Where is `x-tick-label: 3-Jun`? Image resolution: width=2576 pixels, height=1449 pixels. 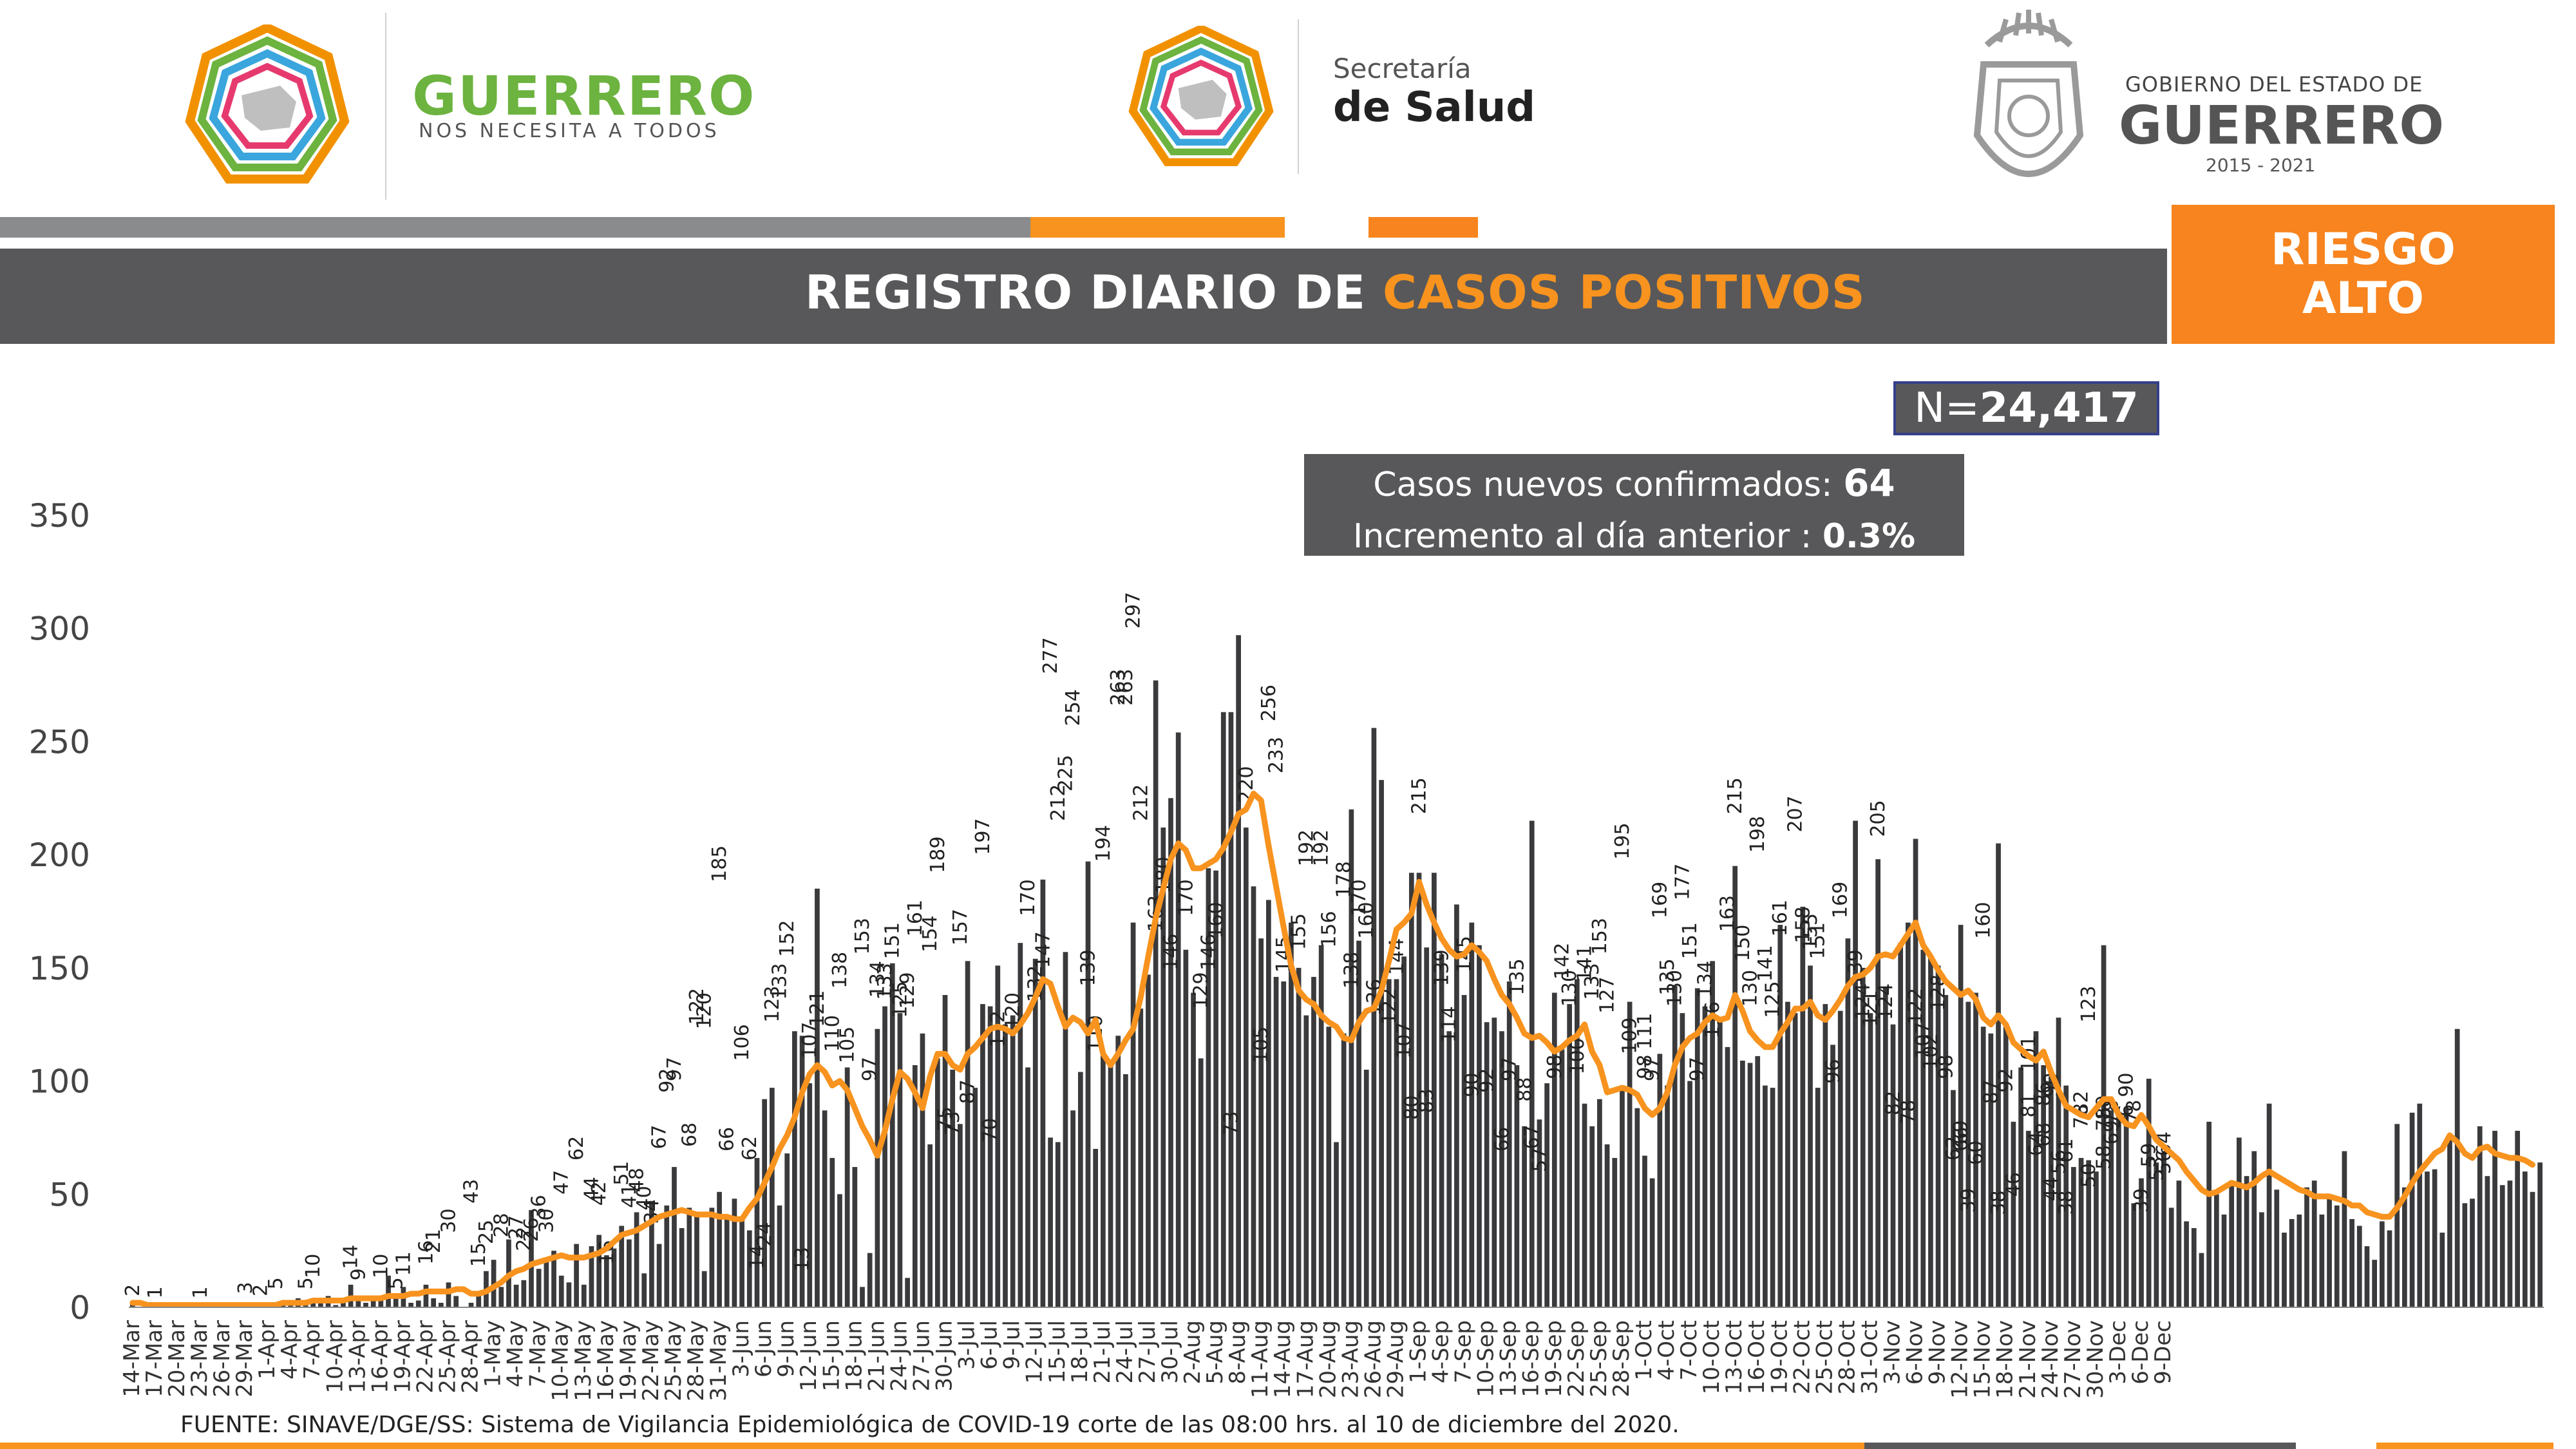
x-tick-label: 3-Jun is located at coordinates (741, 1349).